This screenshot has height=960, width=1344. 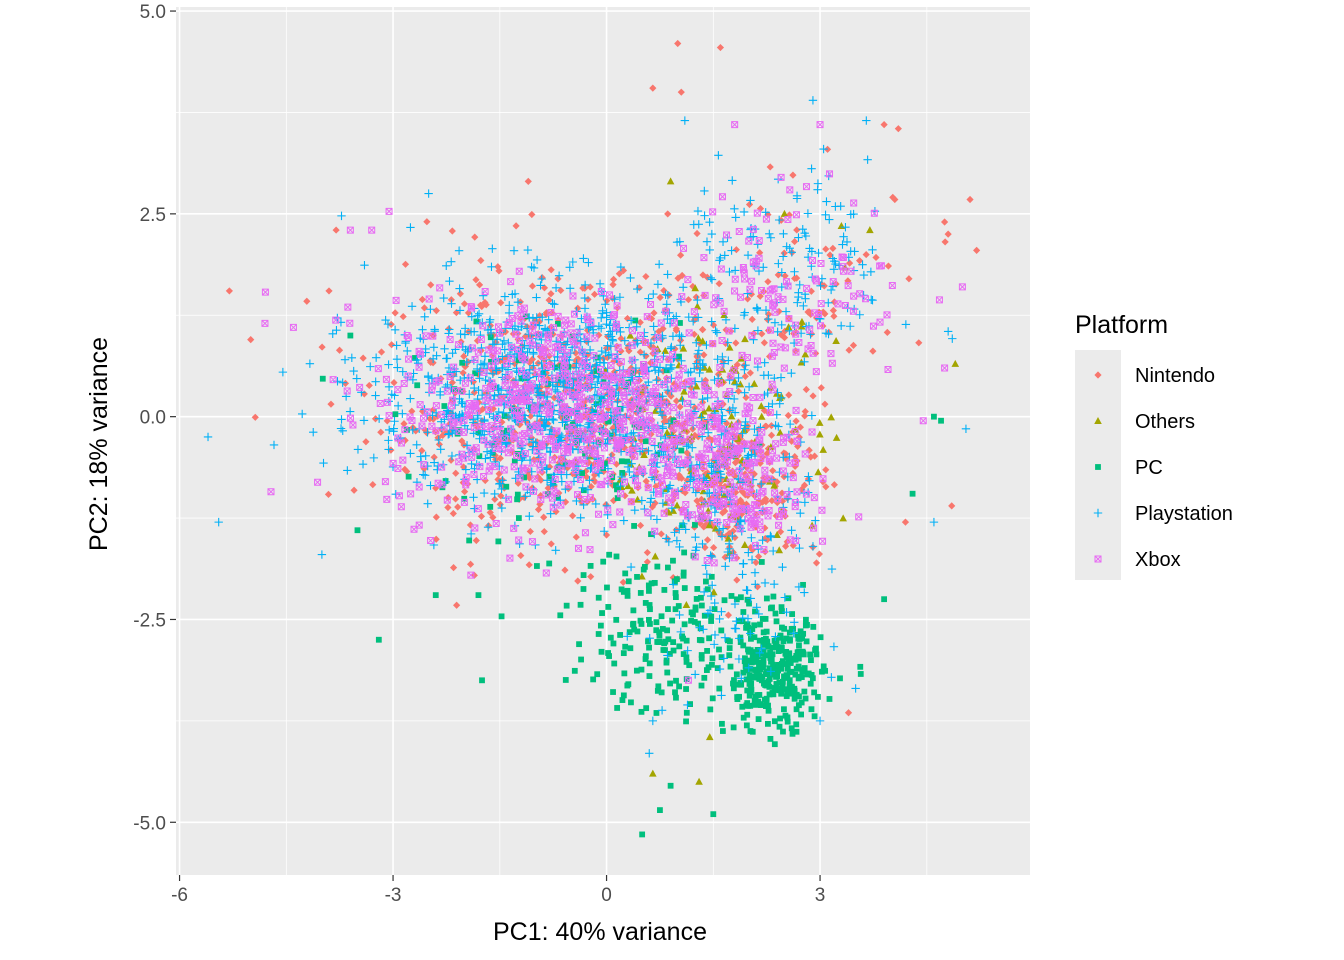 What do you see at coordinates (179, 895) in the screenshot?
I see `x-tick-label: -6` at bounding box center [179, 895].